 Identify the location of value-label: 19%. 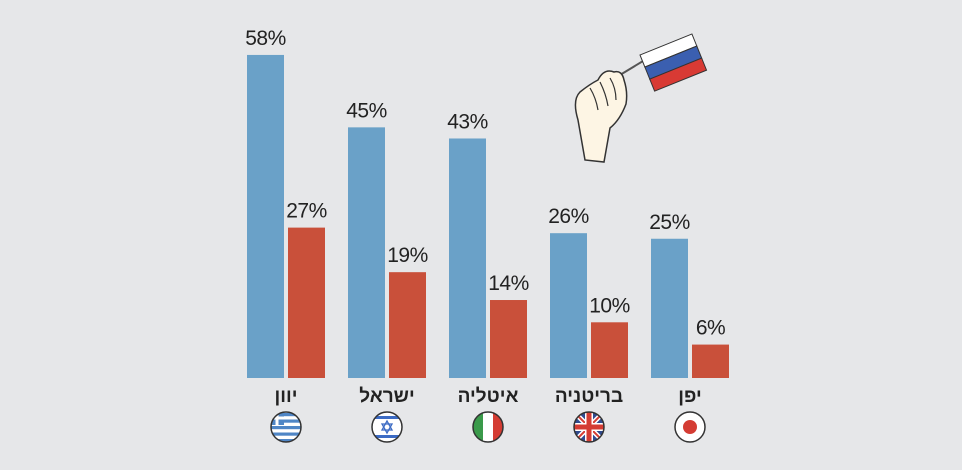
(407, 255).